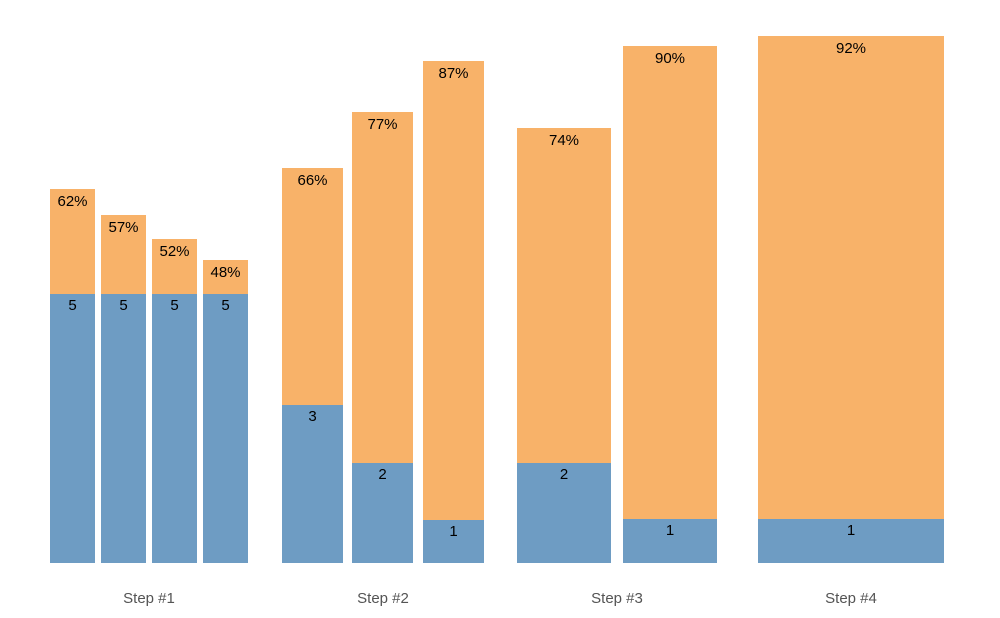 Image resolution: width=1000 pixels, height=618 pixels. Describe the element at coordinates (225, 272) in the screenshot. I see `conversion-pct-label: 48%` at that location.